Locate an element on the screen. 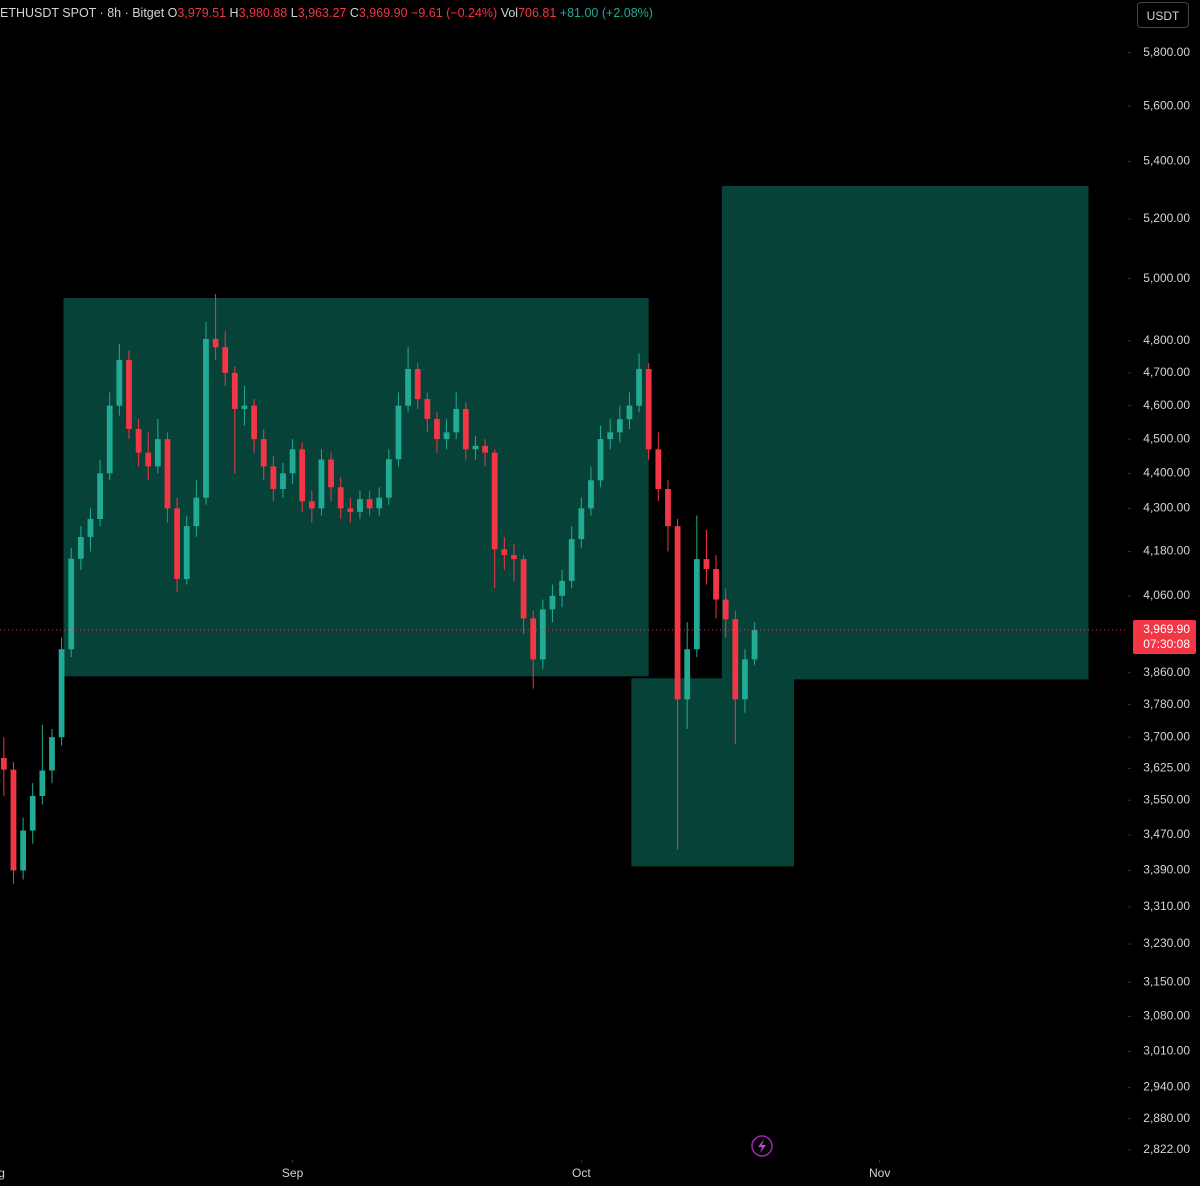 The width and height of the screenshot is (1200, 1186). y-tick-label: 5,200.00 is located at coordinates (1166, 218).